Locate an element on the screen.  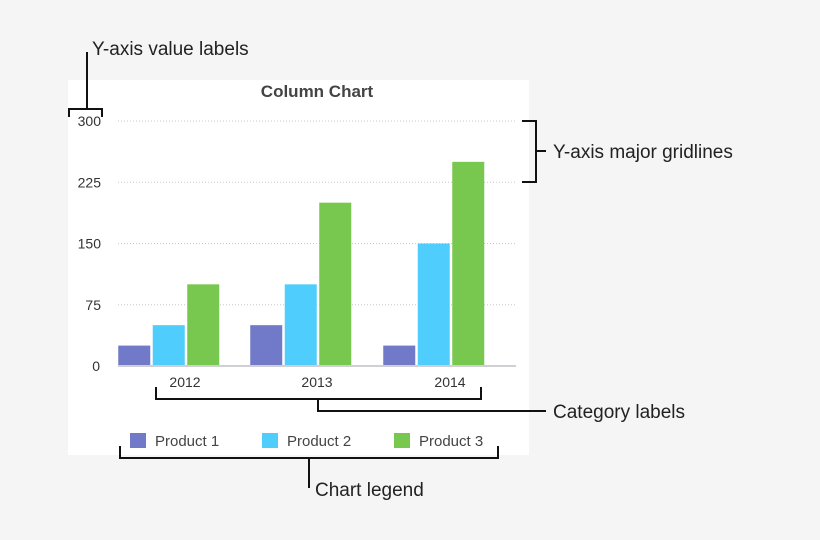
bar-product-2-2013 is located at coordinates (300, 325).